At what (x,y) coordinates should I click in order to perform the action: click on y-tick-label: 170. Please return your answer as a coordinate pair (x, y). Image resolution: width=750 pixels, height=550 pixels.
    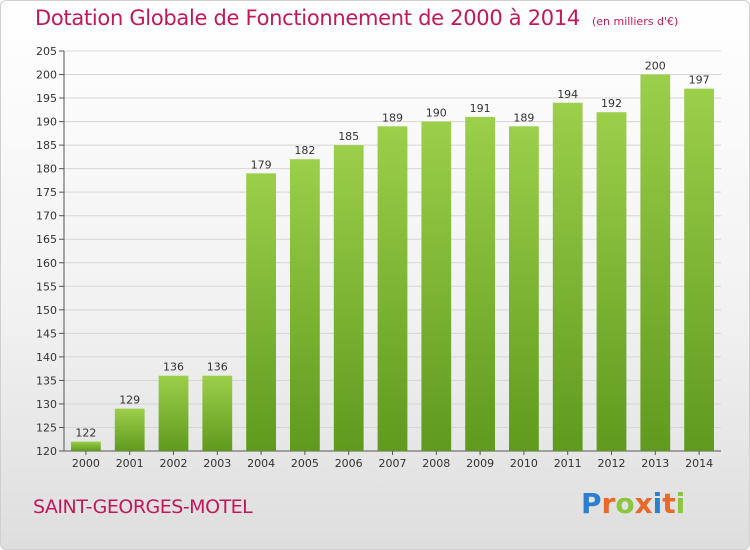
    Looking at the image, I should click on (46, 216).